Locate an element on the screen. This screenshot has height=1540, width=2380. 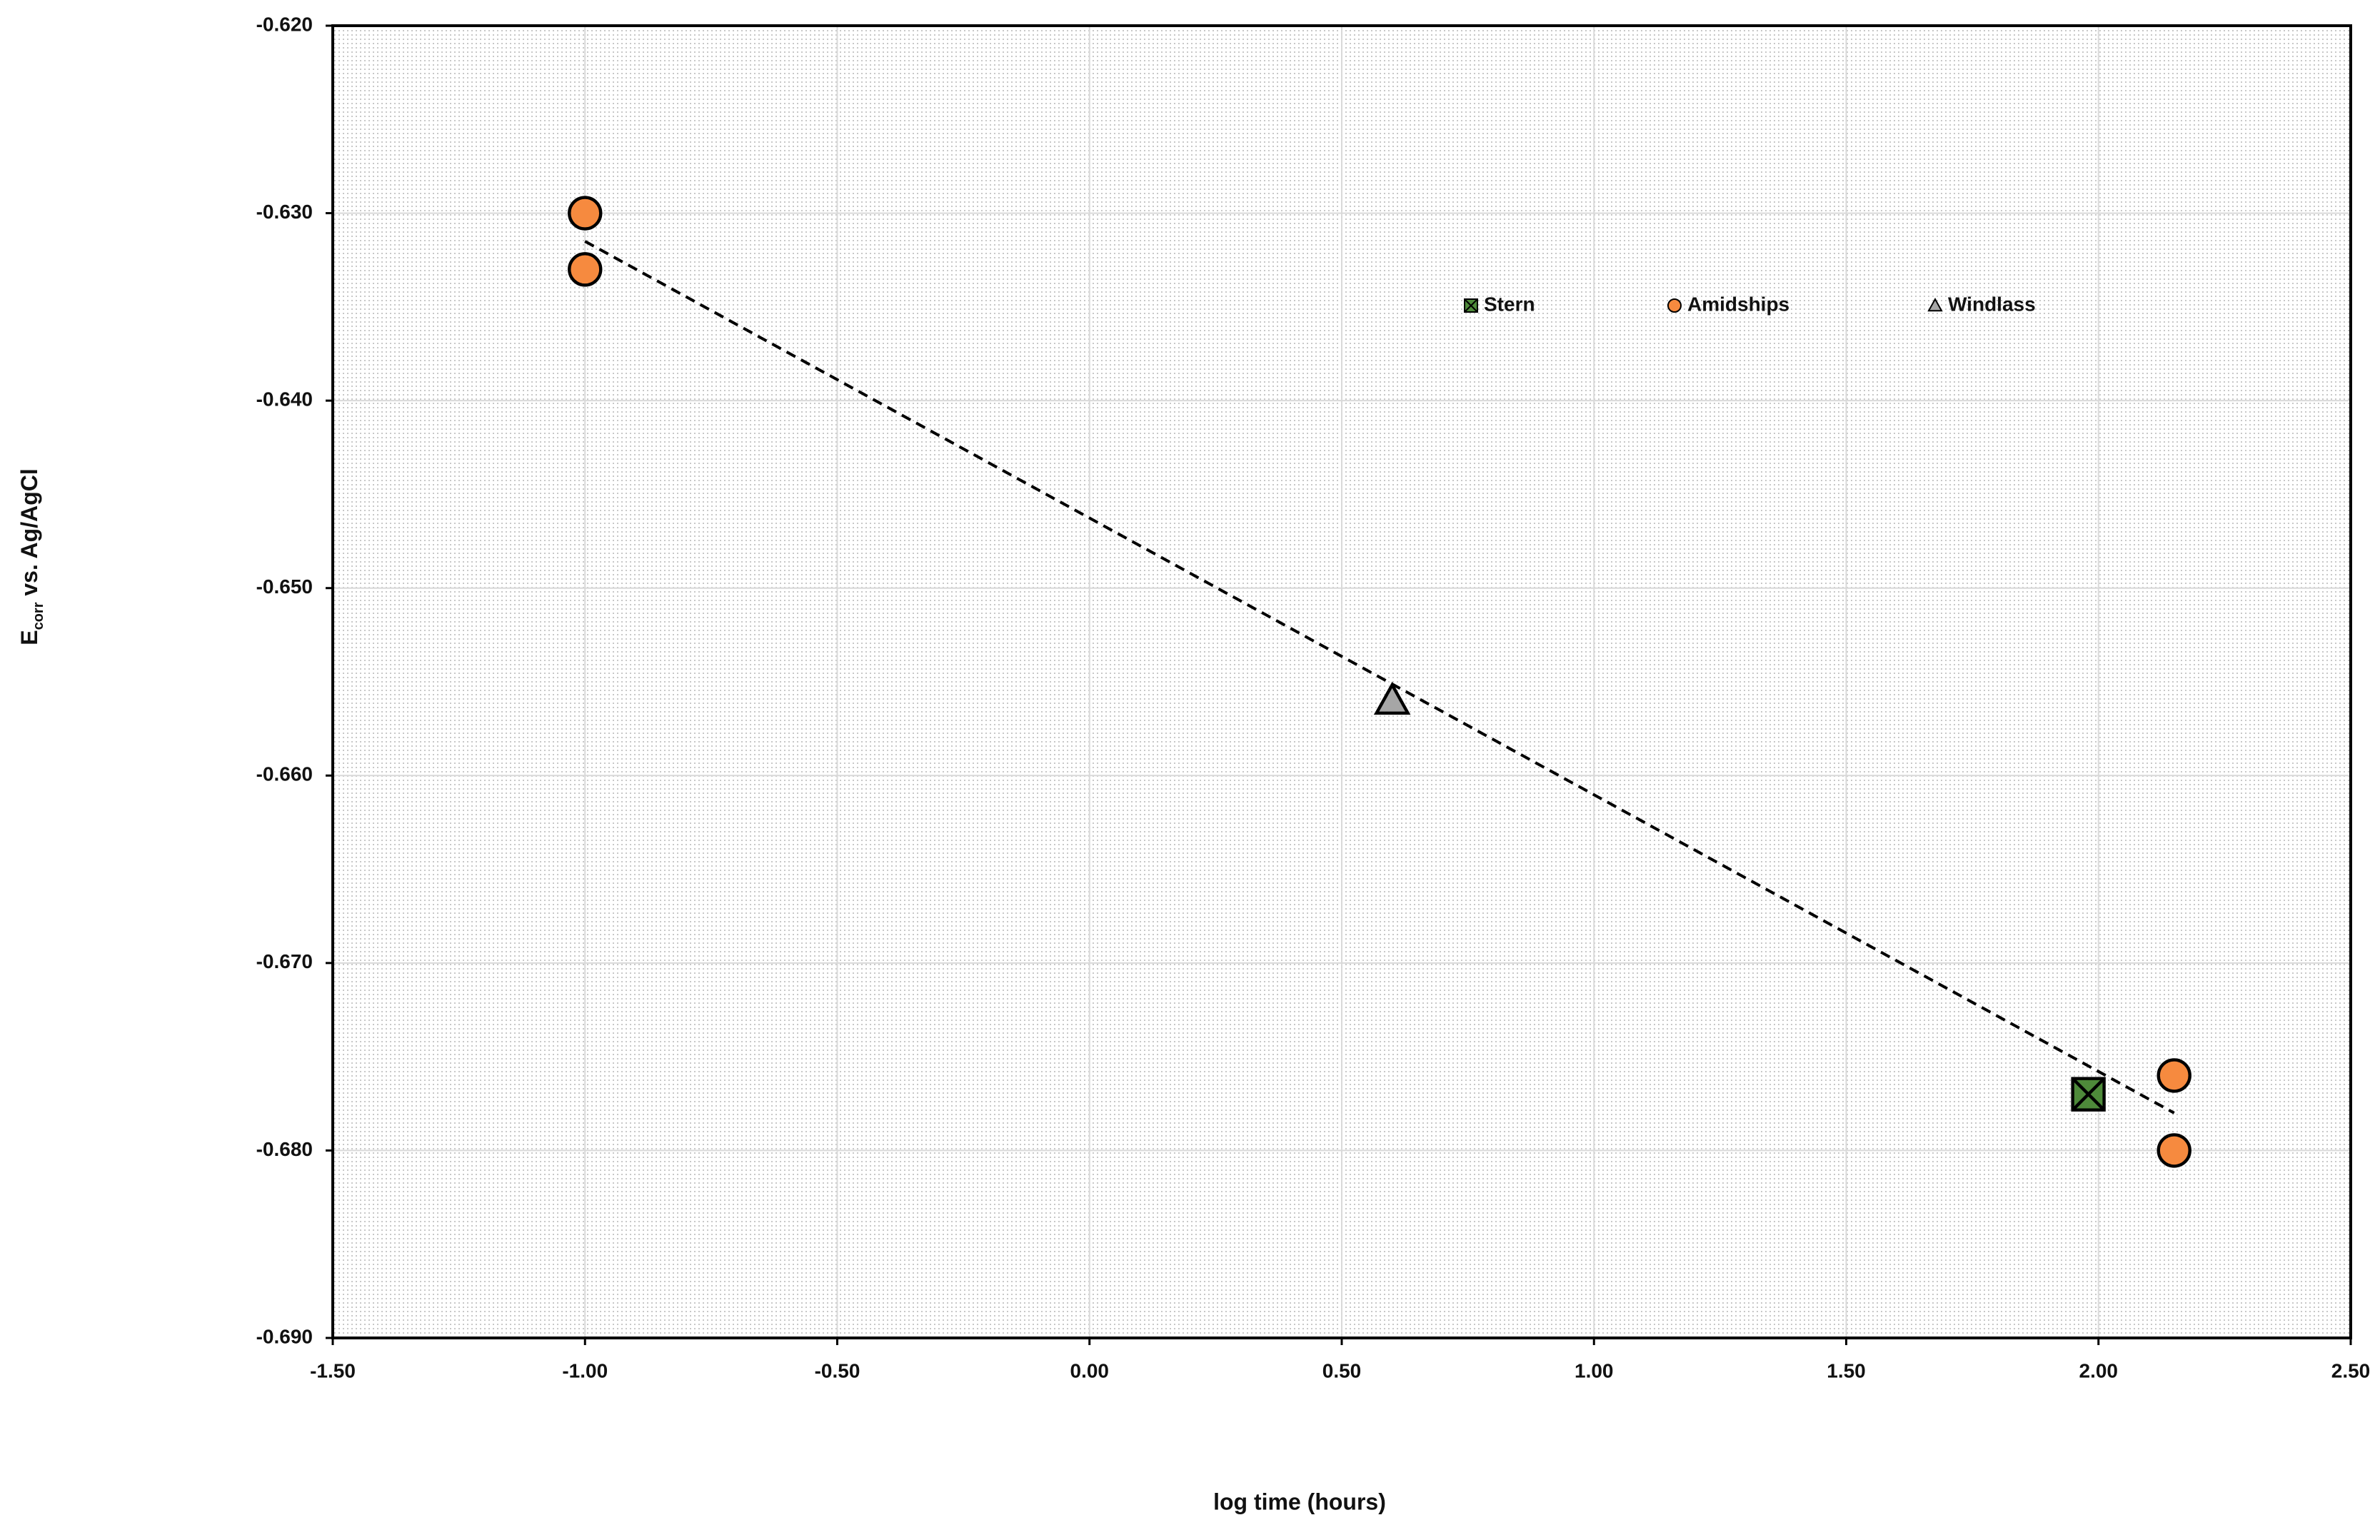
x-tick-label: -1.50 is located at coordinates (333, 1370).